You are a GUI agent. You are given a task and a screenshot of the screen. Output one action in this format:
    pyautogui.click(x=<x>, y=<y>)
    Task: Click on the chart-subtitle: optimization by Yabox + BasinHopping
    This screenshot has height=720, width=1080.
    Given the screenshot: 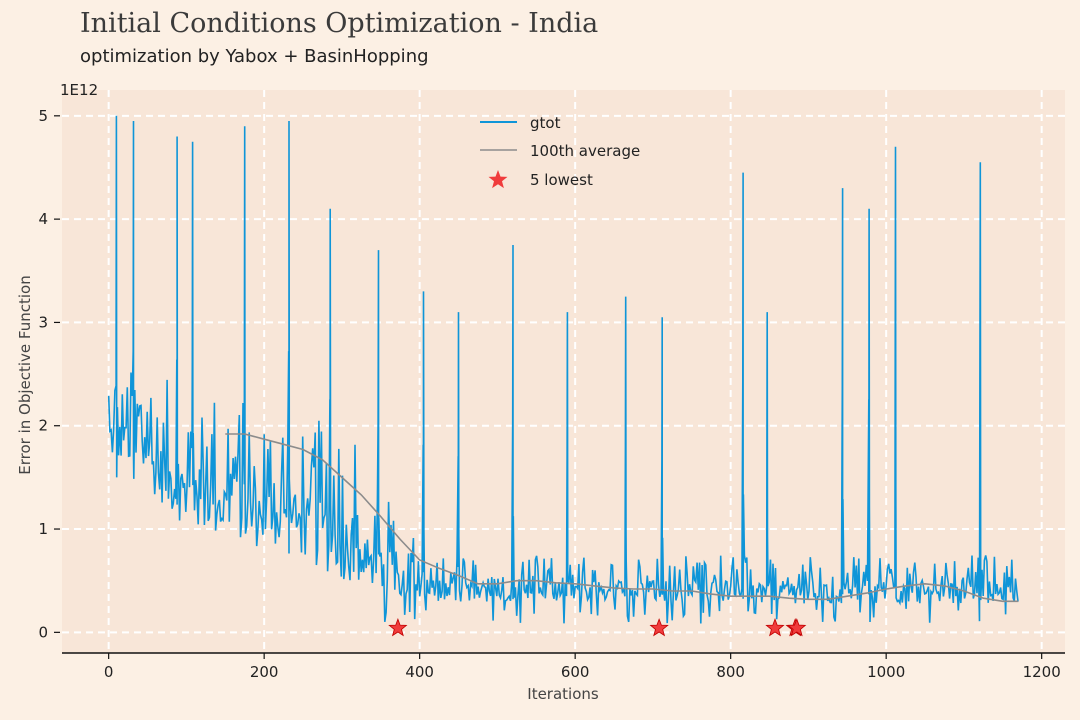 What is the action you would take?
    pyautogui.click(x=254, y=56)
    